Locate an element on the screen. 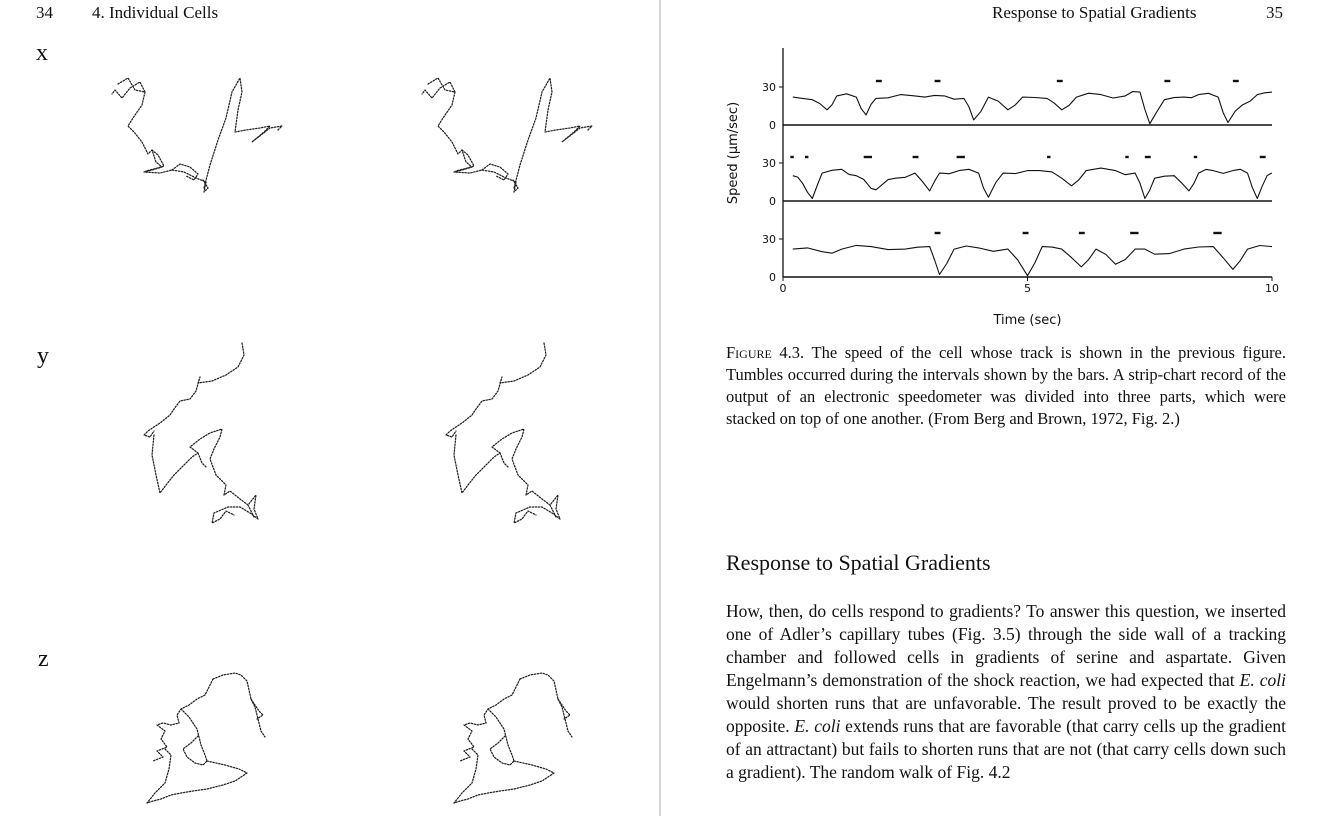 This screenshot has height=816, width=1320. y-axis-label: Speed (µm/sec) is located at coordinates (733, 153).